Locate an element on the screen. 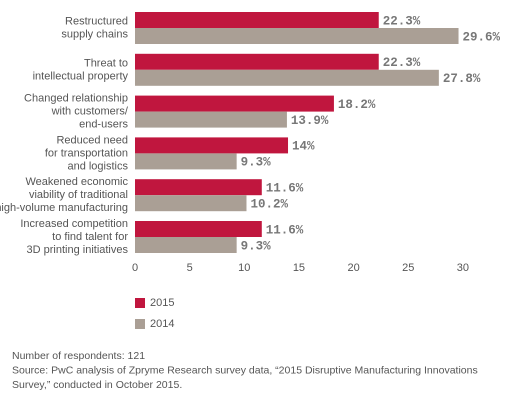 The width and height of the screenshot is (525, 416). category-label-line: Reduced need is located at coordinates (92, 140).